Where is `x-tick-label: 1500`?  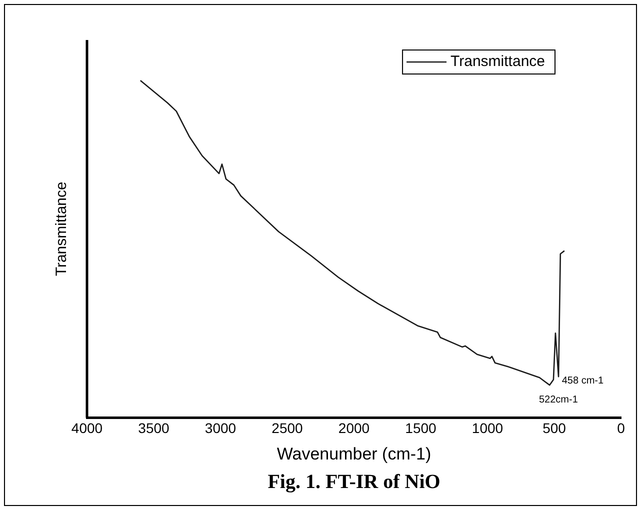
x-tick-label: 1500 is located at coordinates (421, 428).